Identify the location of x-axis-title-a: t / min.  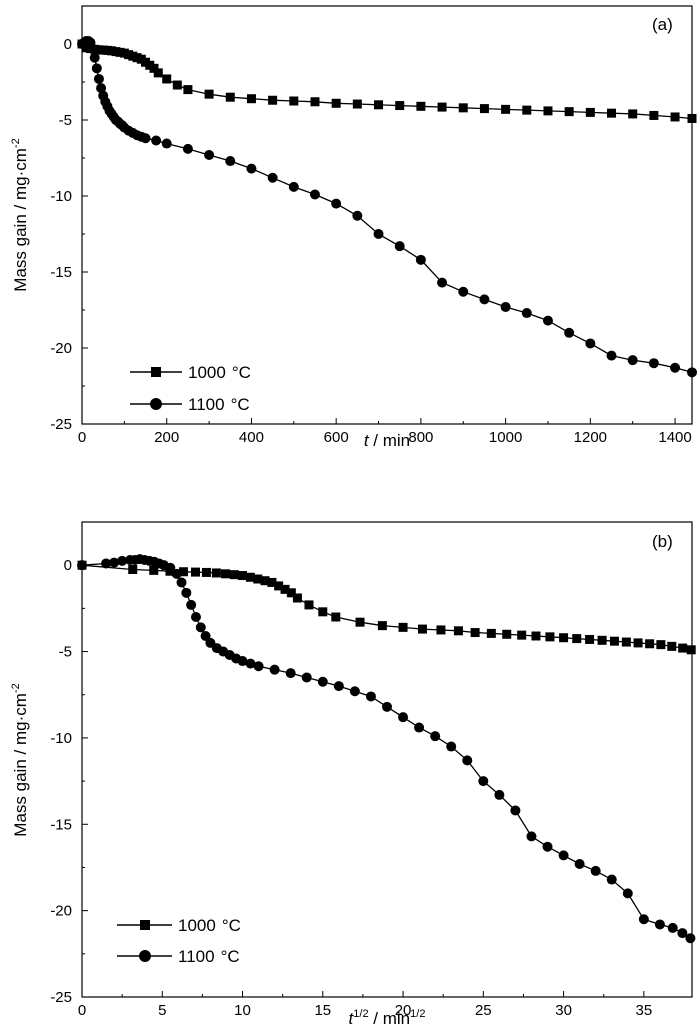
(387, 440).